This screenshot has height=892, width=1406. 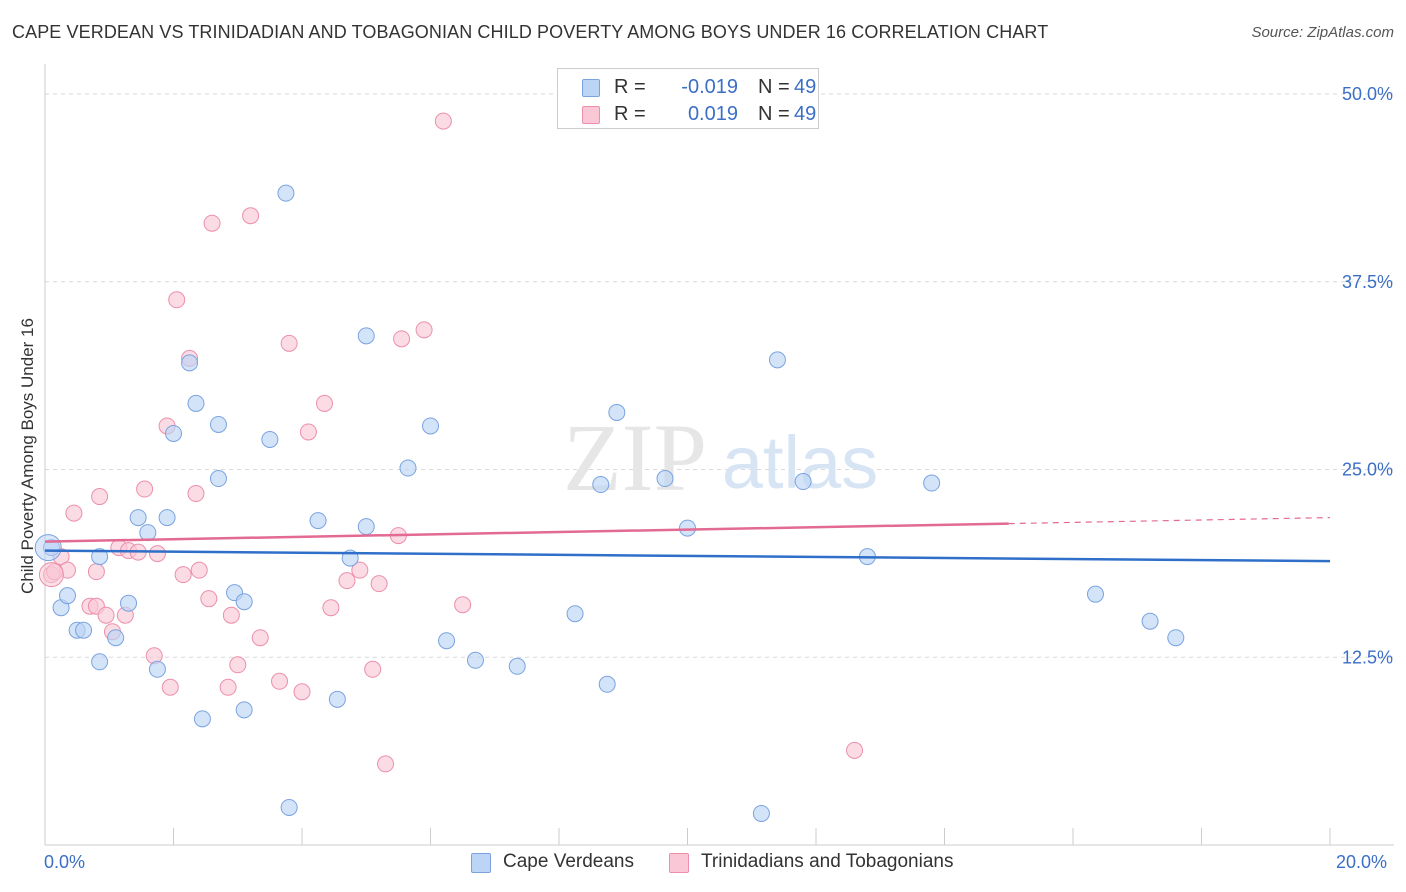 What do you see at coordinates (65, 862) in the screenshot?
I see `x-tick-label-min: 0.0%` at bounding box center [65, 862].